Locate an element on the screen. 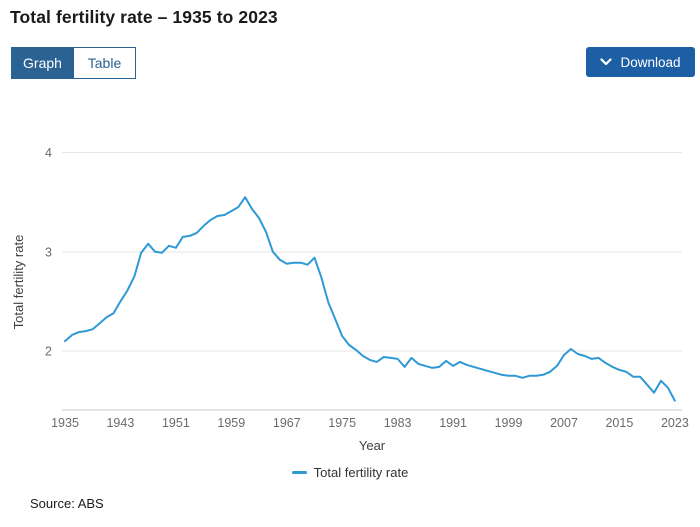 Image resolution: width=700 pixels, height=527 pixels. x-tick-label: 1999 is located at coordinates (509, 423).